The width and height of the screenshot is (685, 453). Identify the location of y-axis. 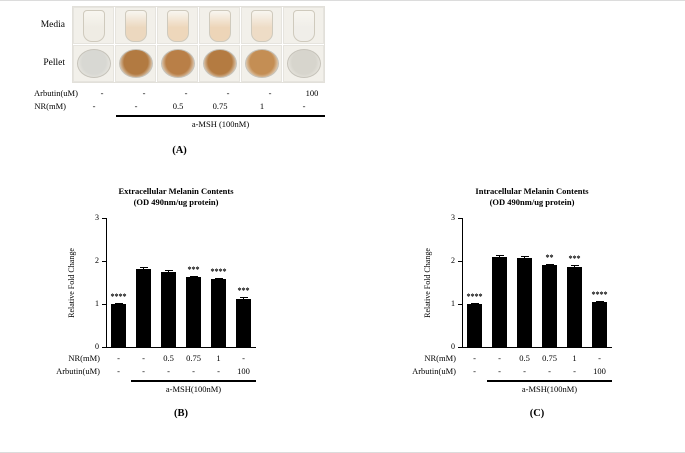
(106, 283).